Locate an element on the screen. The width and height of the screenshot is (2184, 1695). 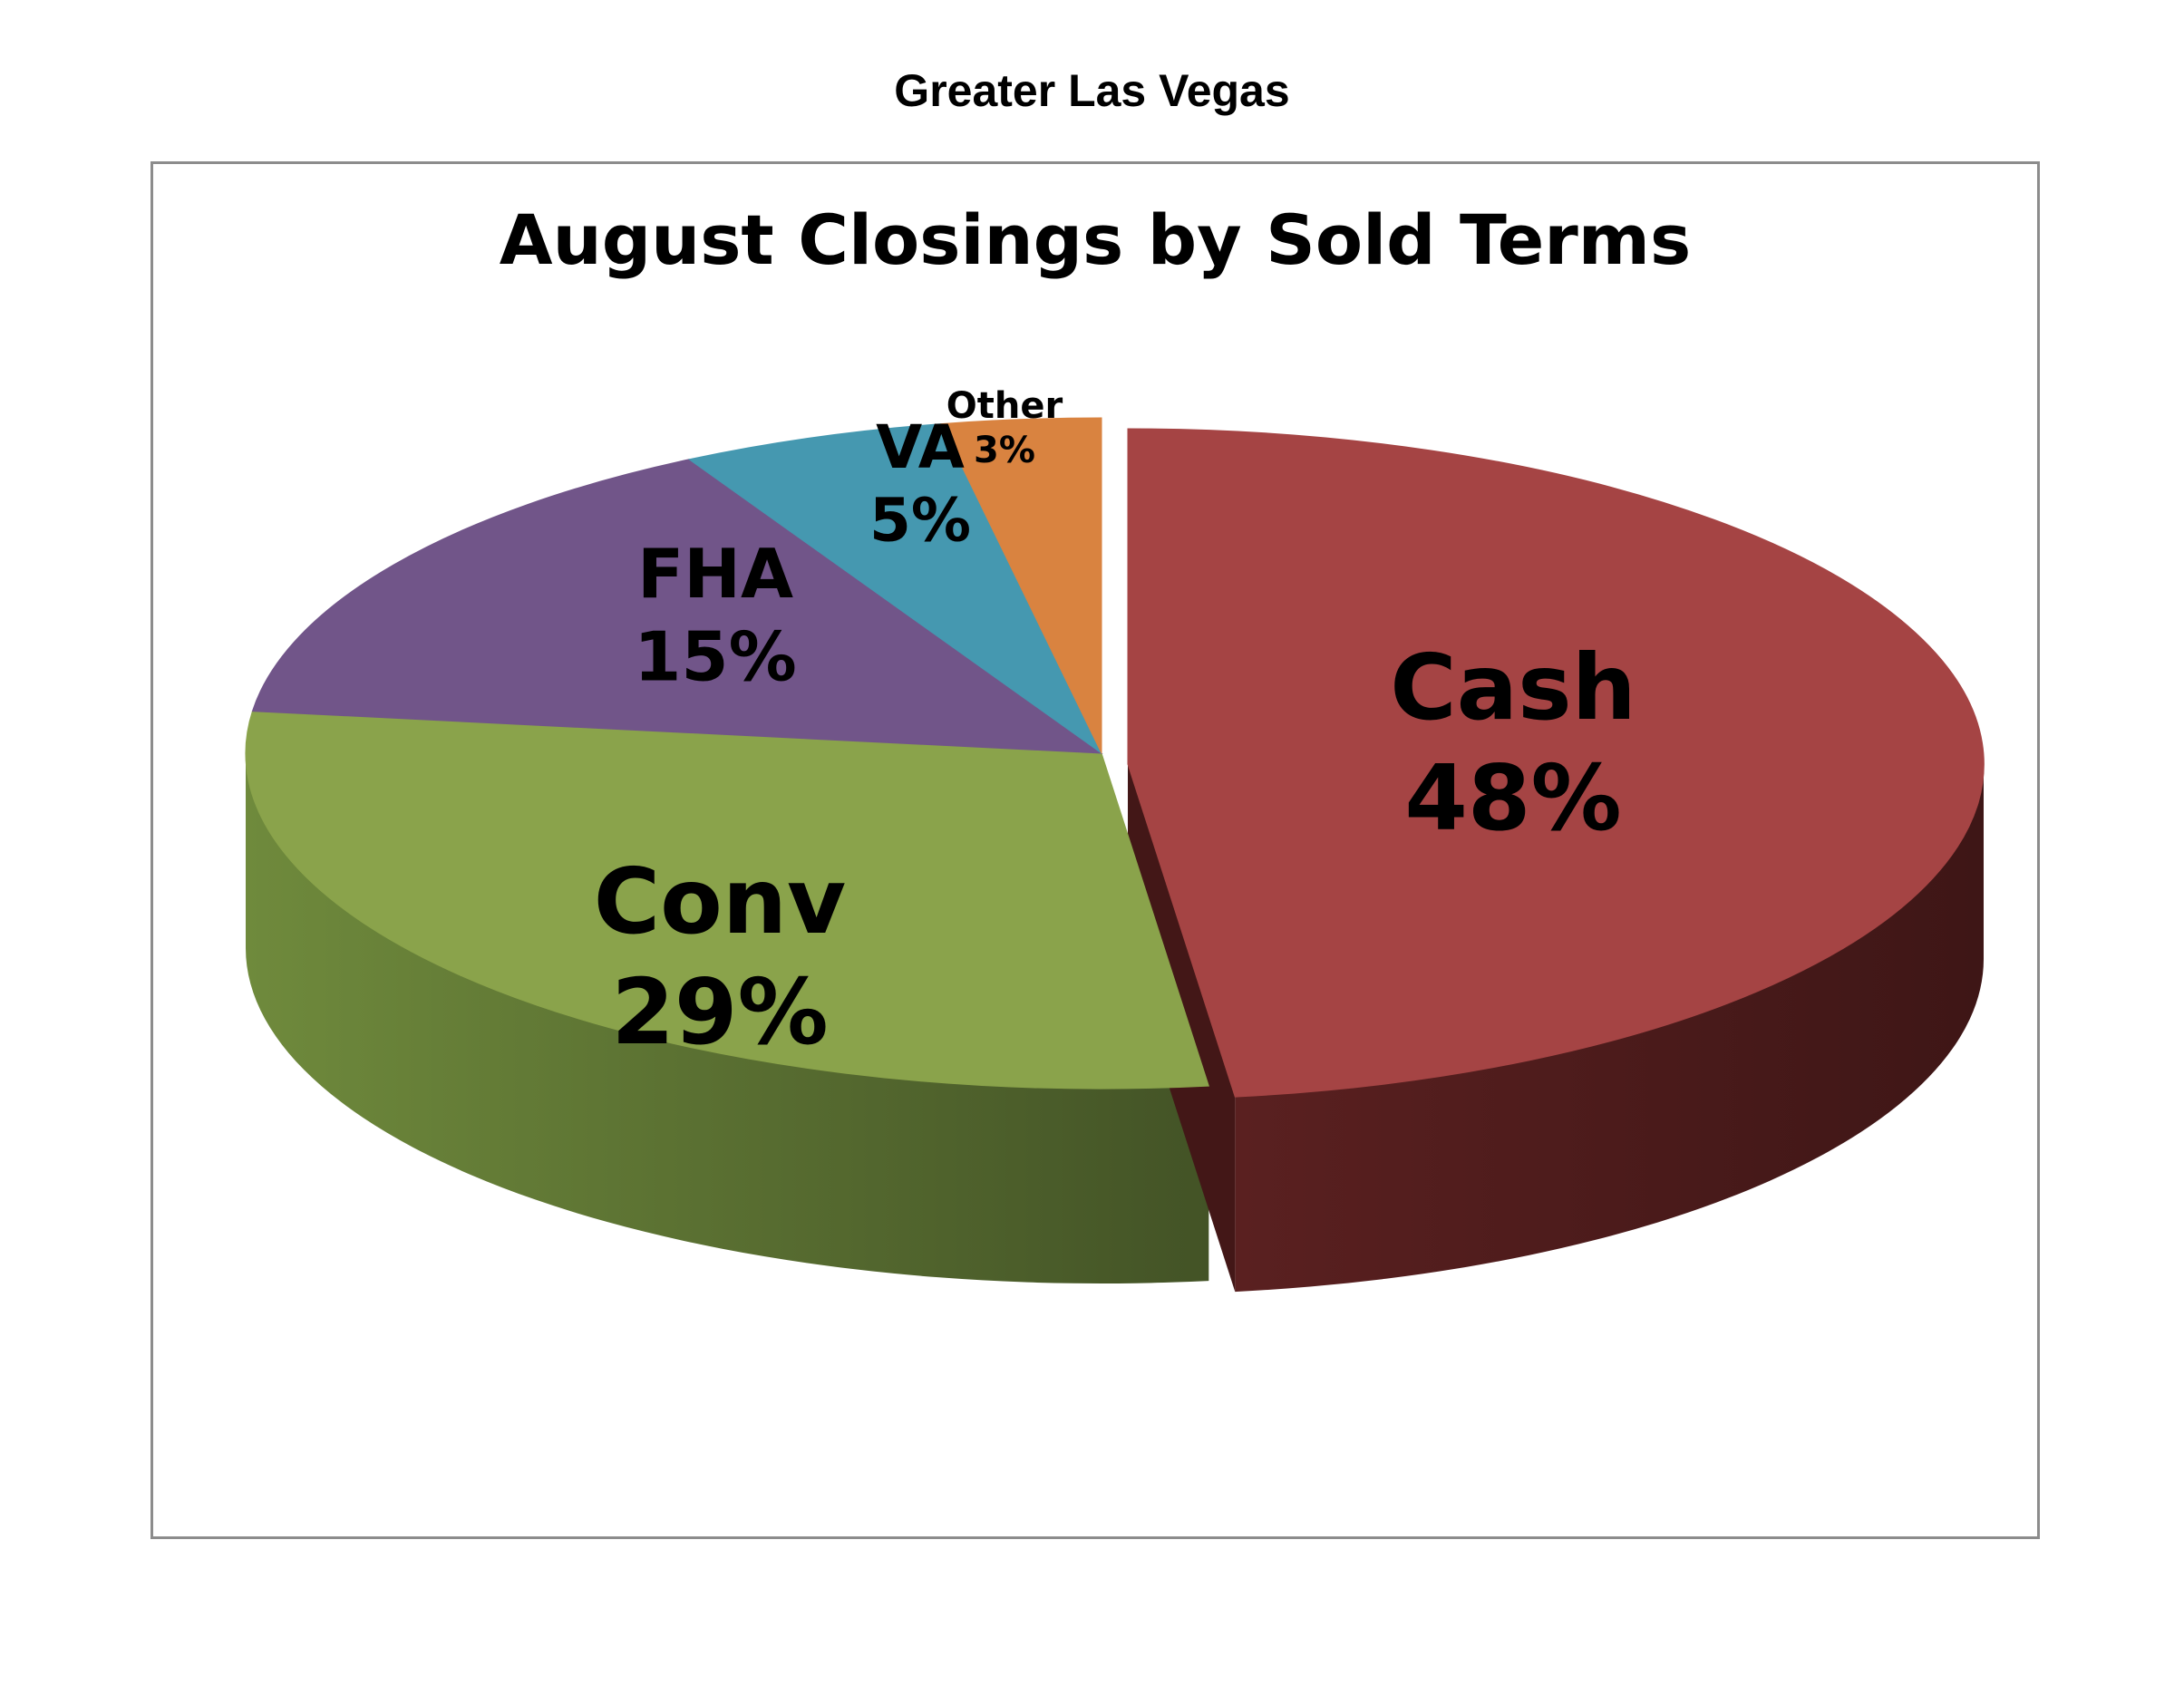
slice-value-cash: 48% is located at coordinates (1512, 798).